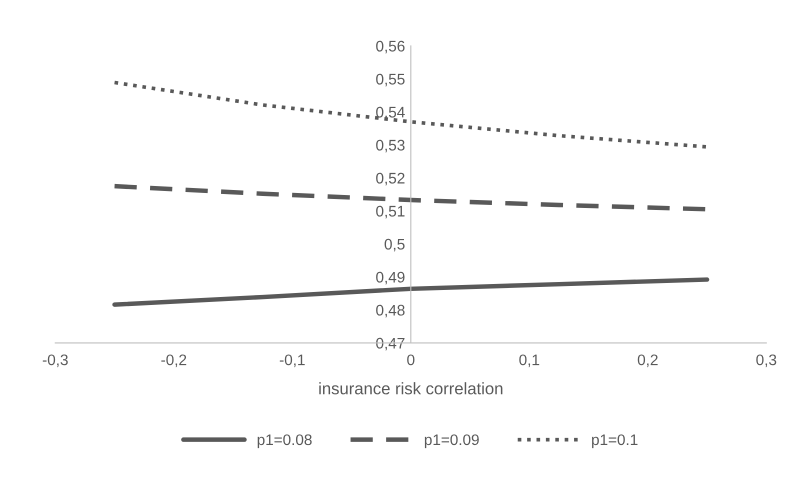 The image size is (790, 483). Describe the element at coordinates (390, 278) in the screenshot. I see `y-tick-label: 0,49` at that location.